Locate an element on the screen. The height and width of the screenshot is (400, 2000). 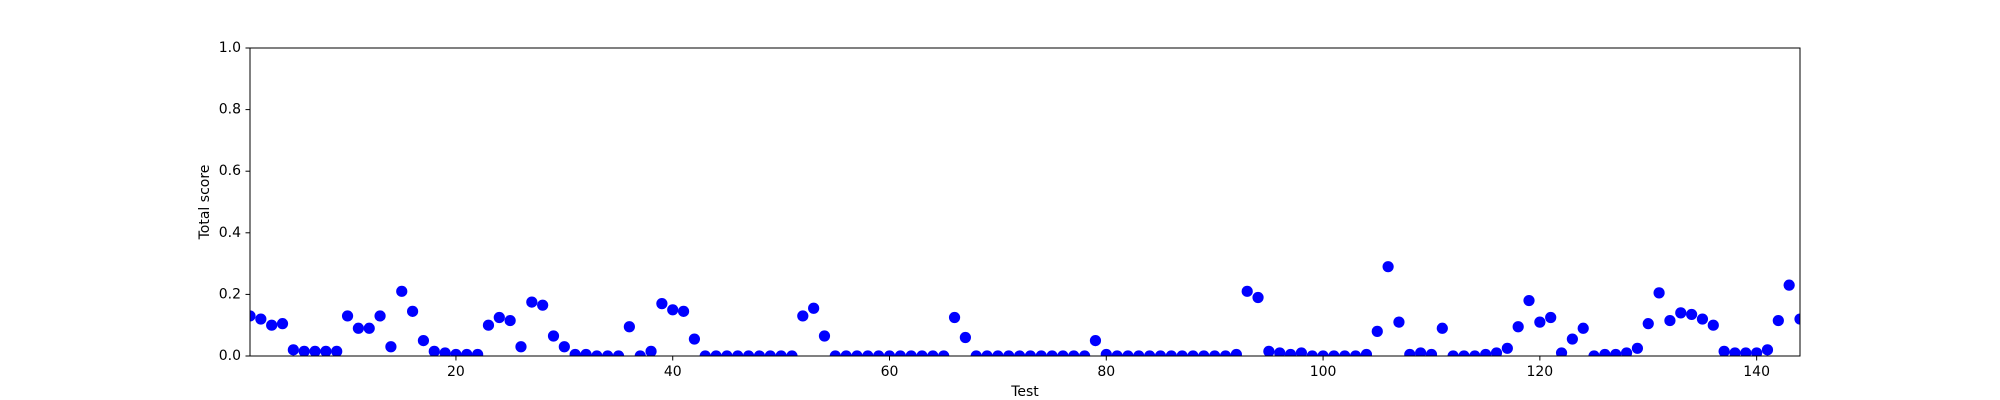
x-tick-label: 20 is located at coordinates (456, 372).